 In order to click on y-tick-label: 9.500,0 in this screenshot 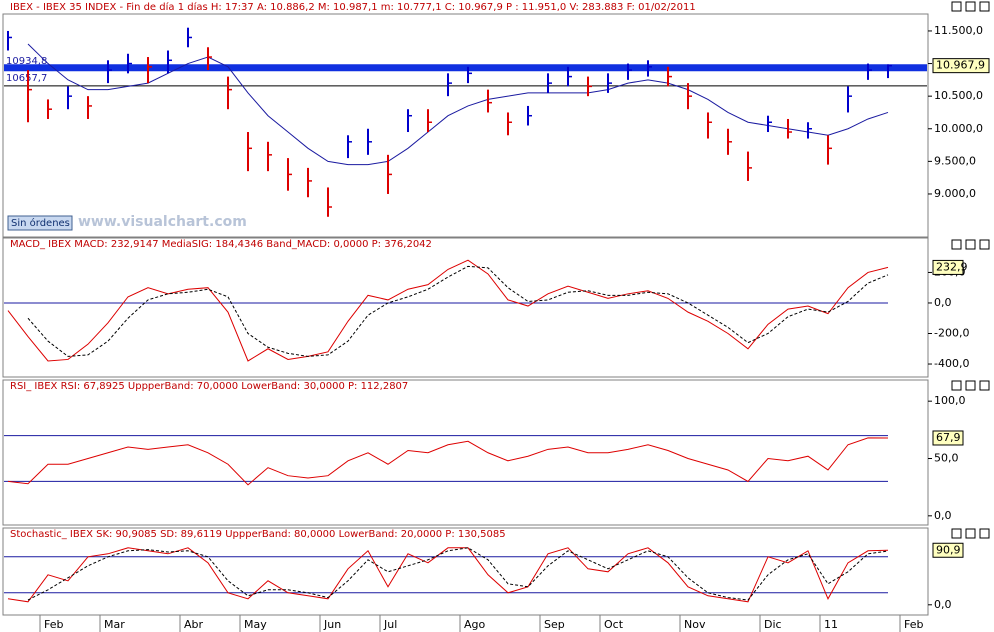, I will do `click(955, 160)`.